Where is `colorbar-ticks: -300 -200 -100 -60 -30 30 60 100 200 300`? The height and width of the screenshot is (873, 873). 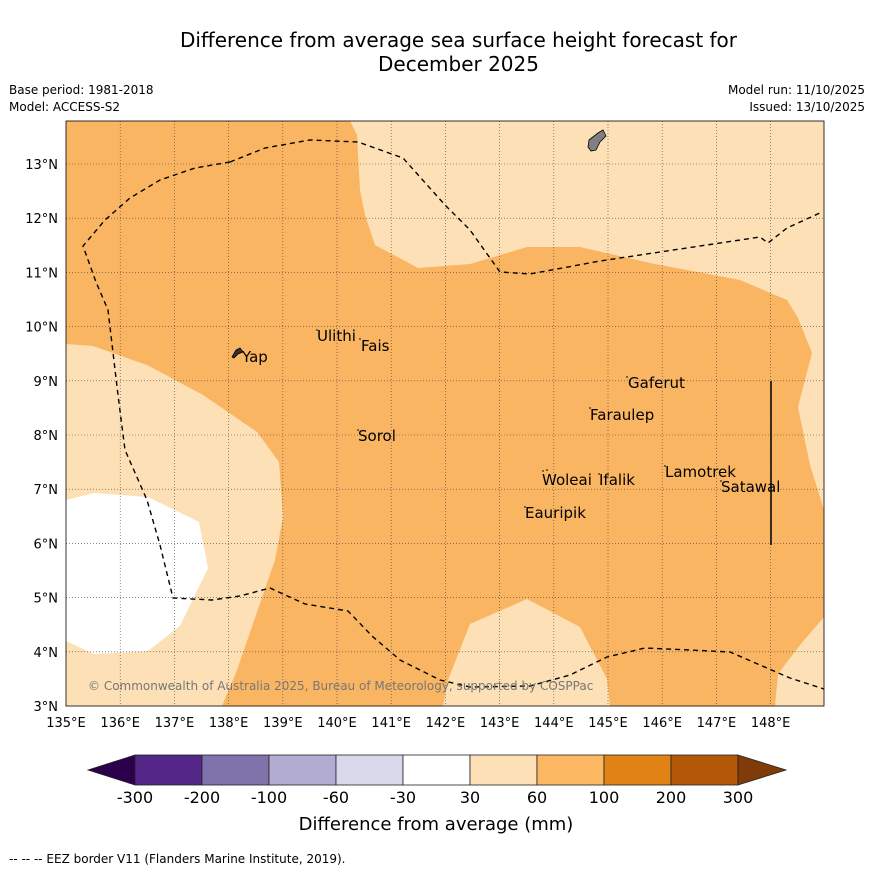 colorbar-ticks: -300 -200 -100 -60 -30 30 60 100 200 300 is located at coordinates (435, 797).